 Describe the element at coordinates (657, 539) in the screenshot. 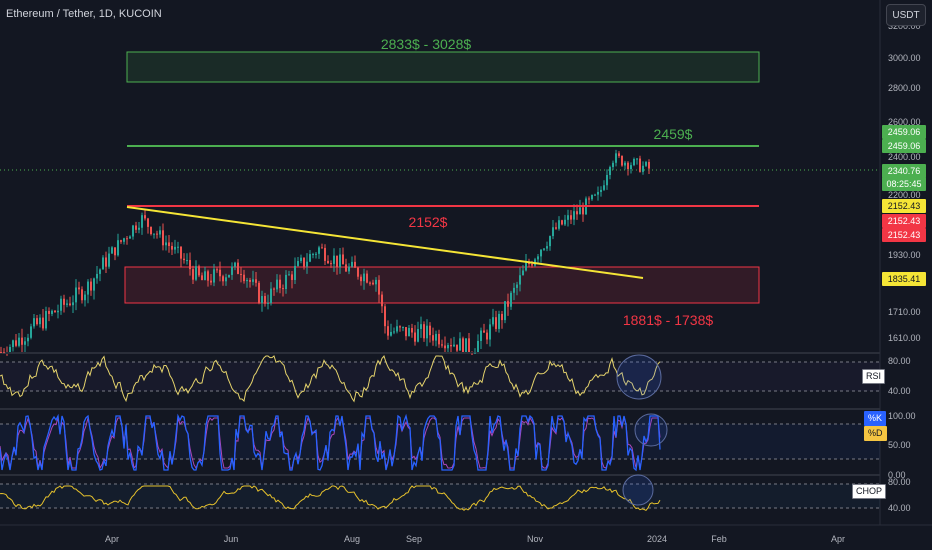

I see `time-tick: 2024` at that location.